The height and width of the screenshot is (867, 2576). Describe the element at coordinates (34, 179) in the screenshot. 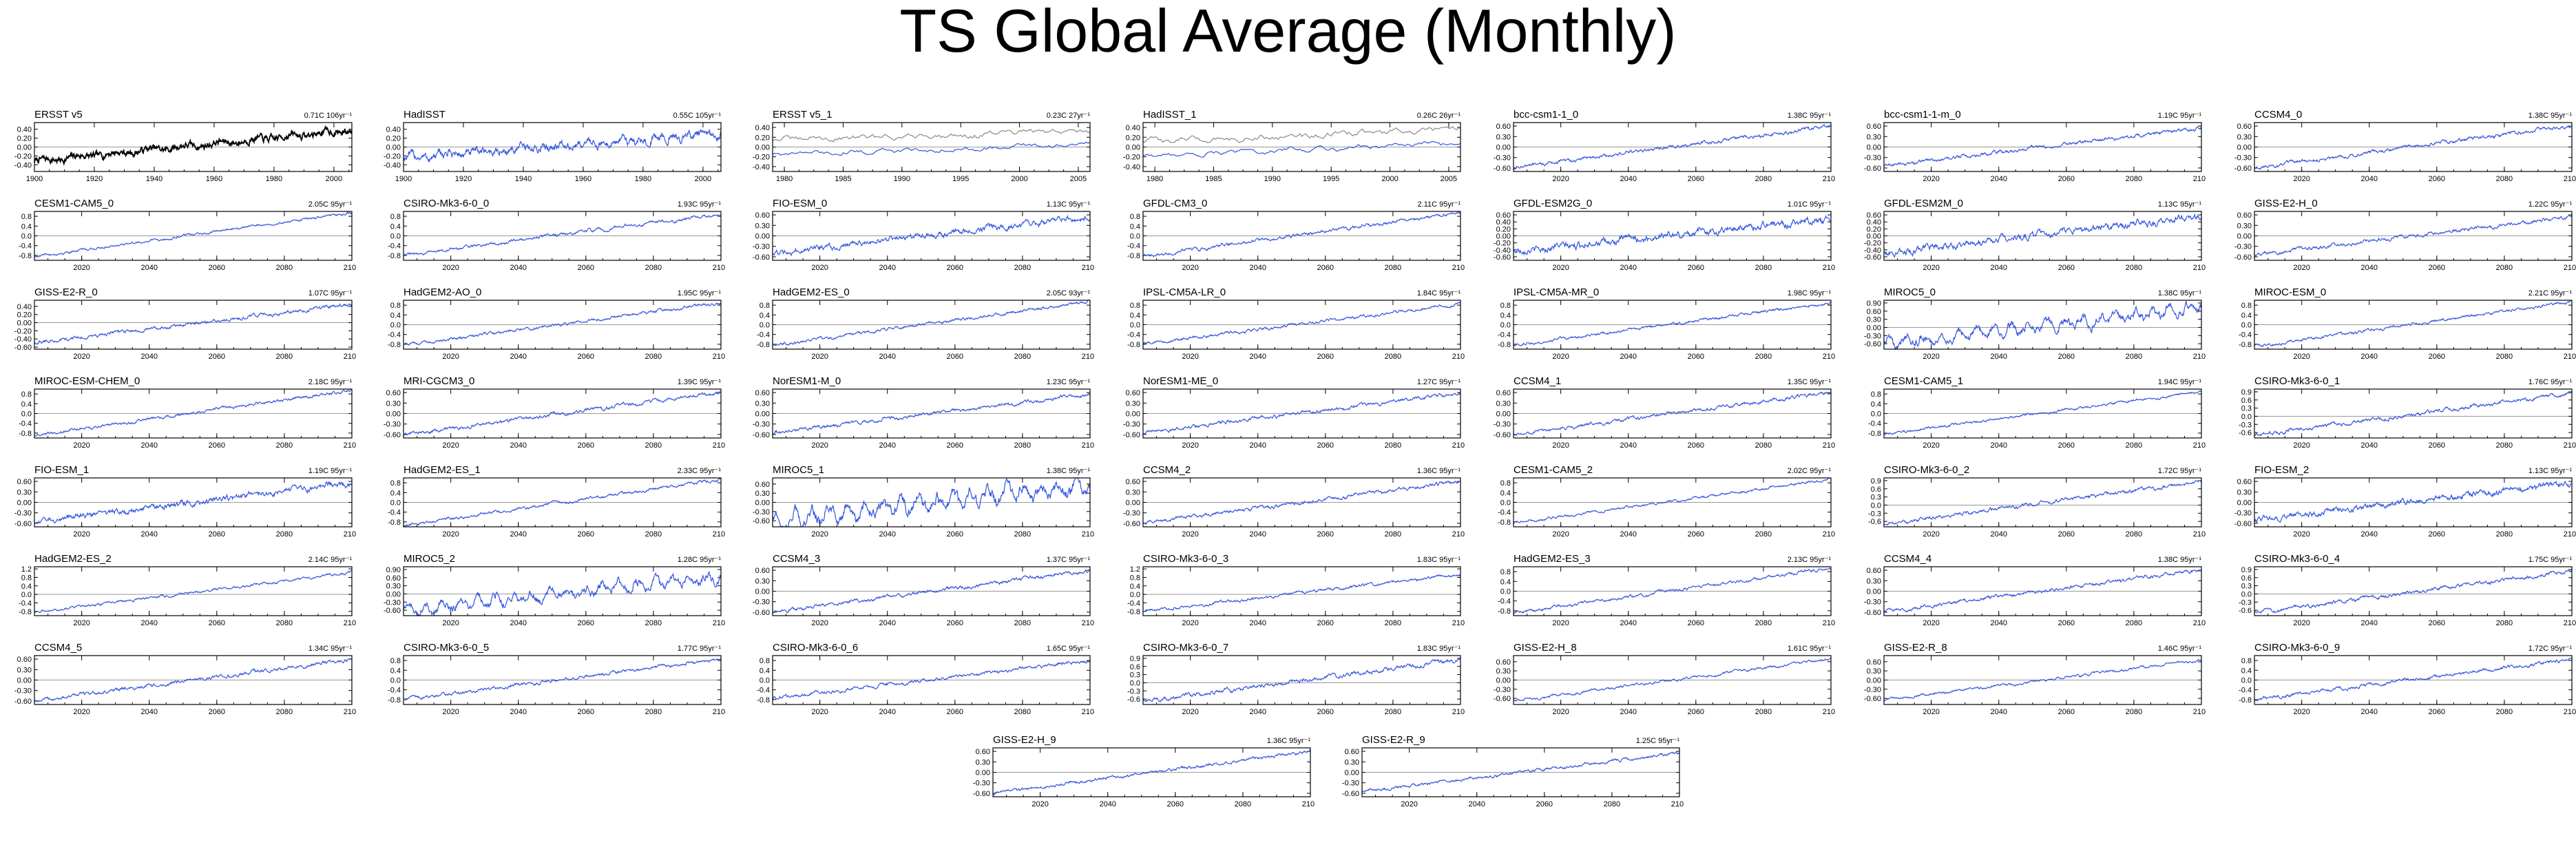

I see `x-tick-label: 1900` at that location.